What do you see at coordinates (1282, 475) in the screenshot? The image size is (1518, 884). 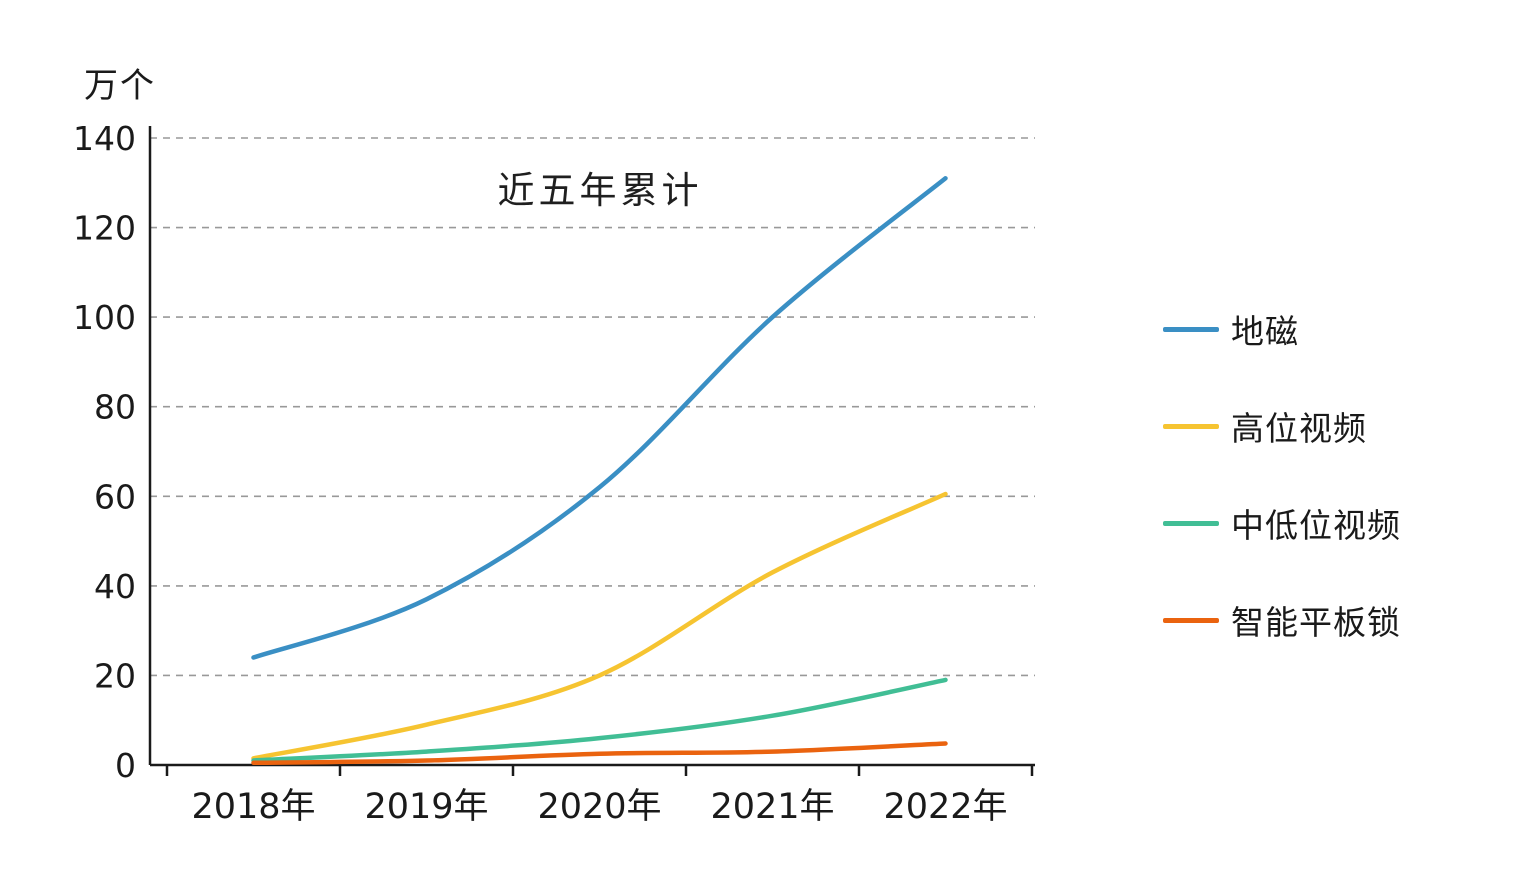 I see `legend: 地磁高位视频中低位视频智能平板锁` at bounding box center [1282, 475].